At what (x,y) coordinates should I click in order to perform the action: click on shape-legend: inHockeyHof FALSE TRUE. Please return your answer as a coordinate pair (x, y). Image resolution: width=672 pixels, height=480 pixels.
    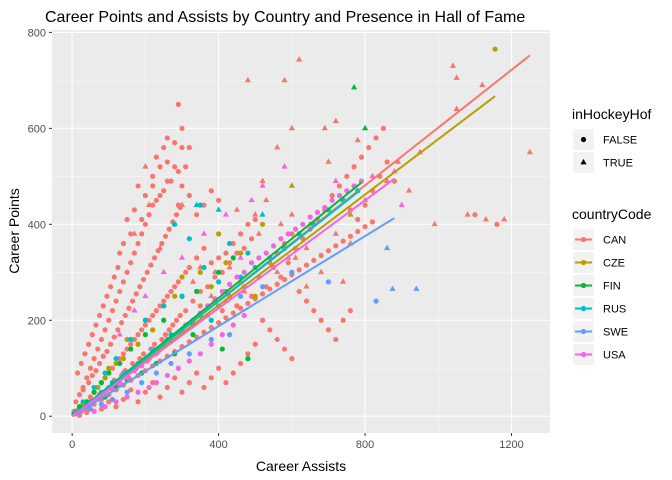
    Looking at the image, I should click on (611, 139).